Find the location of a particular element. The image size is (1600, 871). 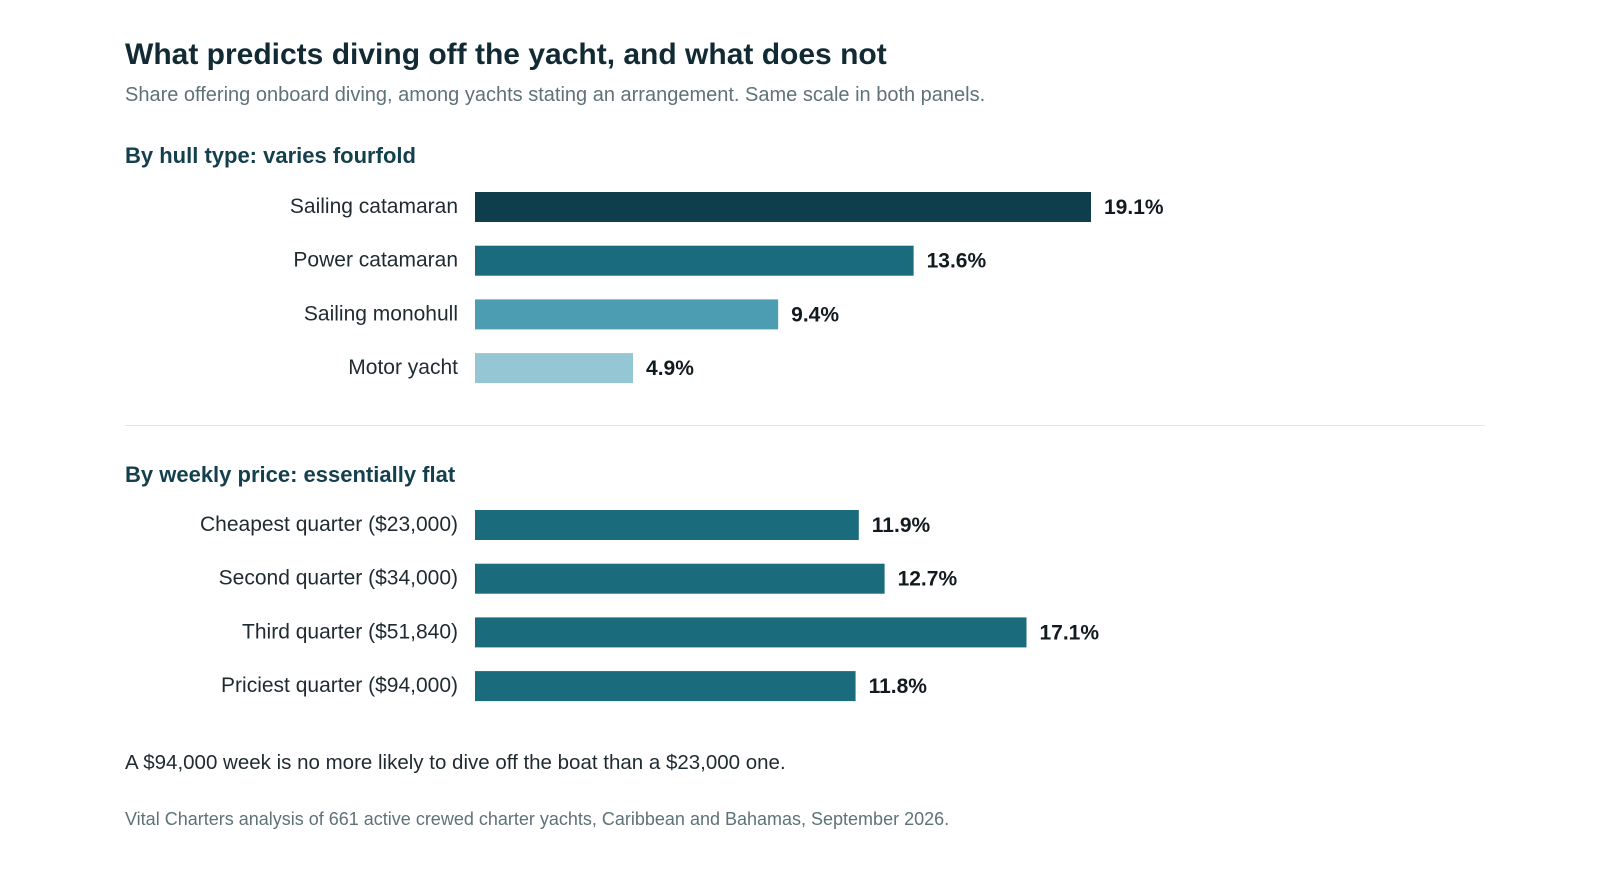

value-label-third-quarter-51-840: 17.1% is located at coordinates (1069, 632).